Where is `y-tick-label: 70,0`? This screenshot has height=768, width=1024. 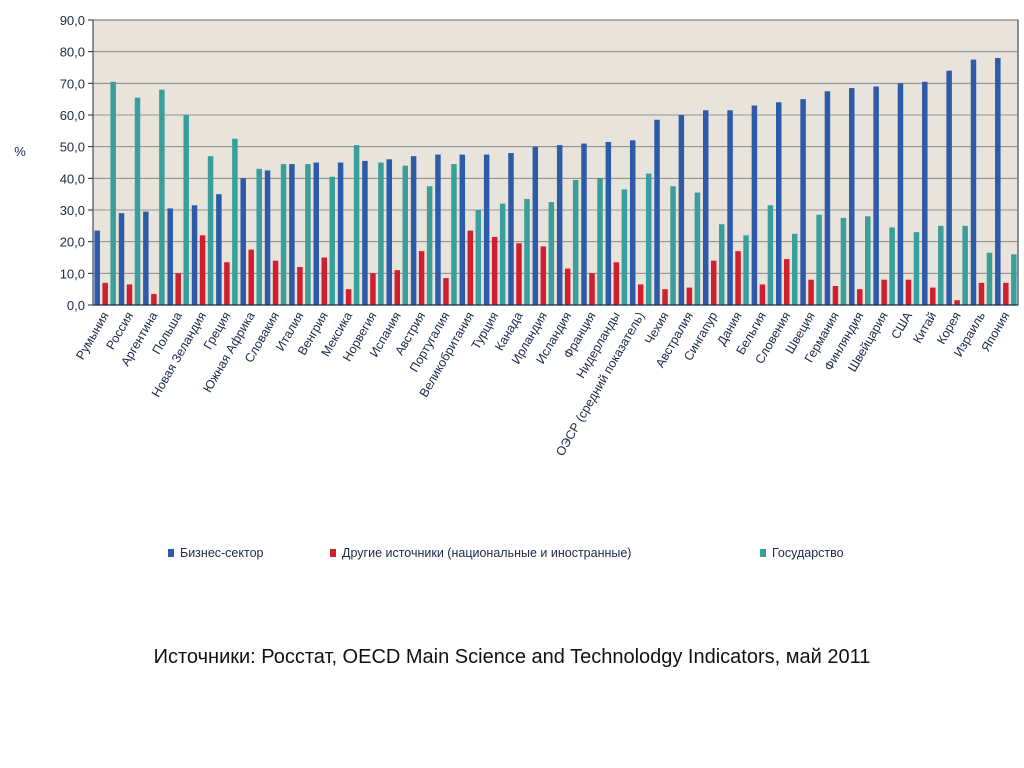 y-tick-label: 70,0 is located at coordinates (72, 83).